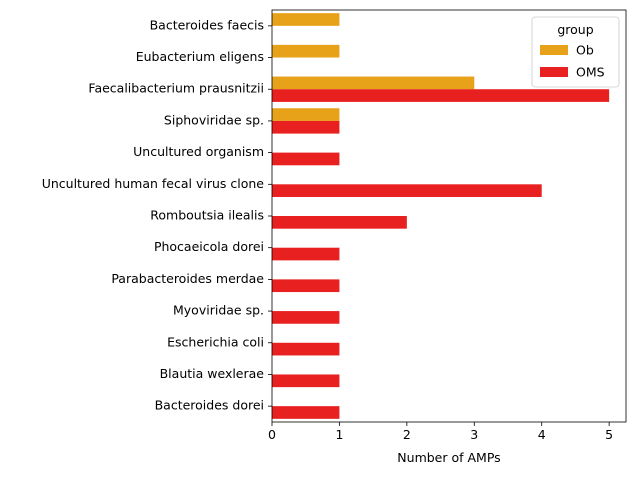 The height and width of the screenshot is (480, 640). I want to click on x-tick-label: 5, so click(609, 434).